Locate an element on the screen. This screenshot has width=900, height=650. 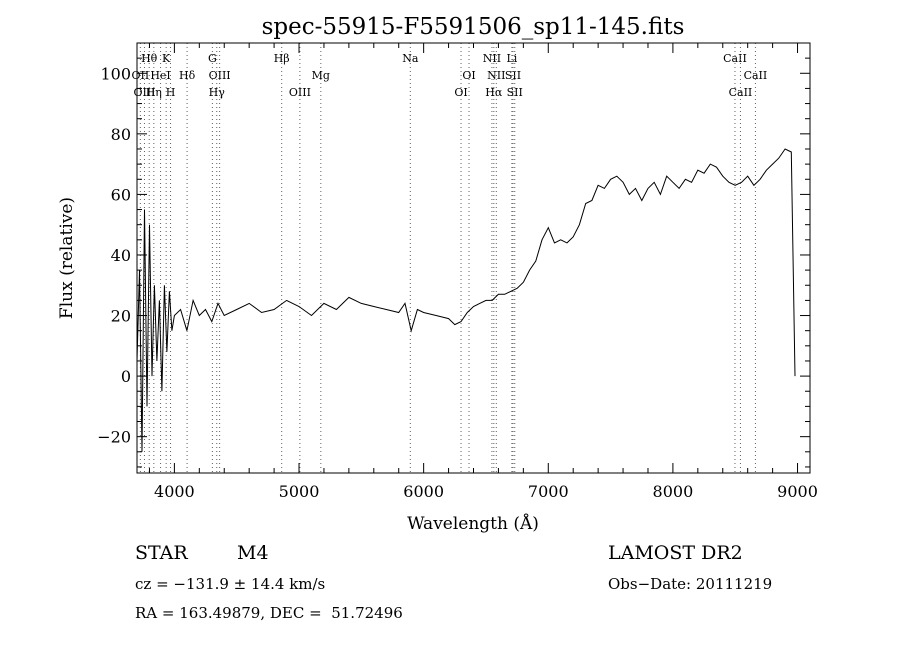
y-tick-label-5: 80 is located at coordinates (121, 134).